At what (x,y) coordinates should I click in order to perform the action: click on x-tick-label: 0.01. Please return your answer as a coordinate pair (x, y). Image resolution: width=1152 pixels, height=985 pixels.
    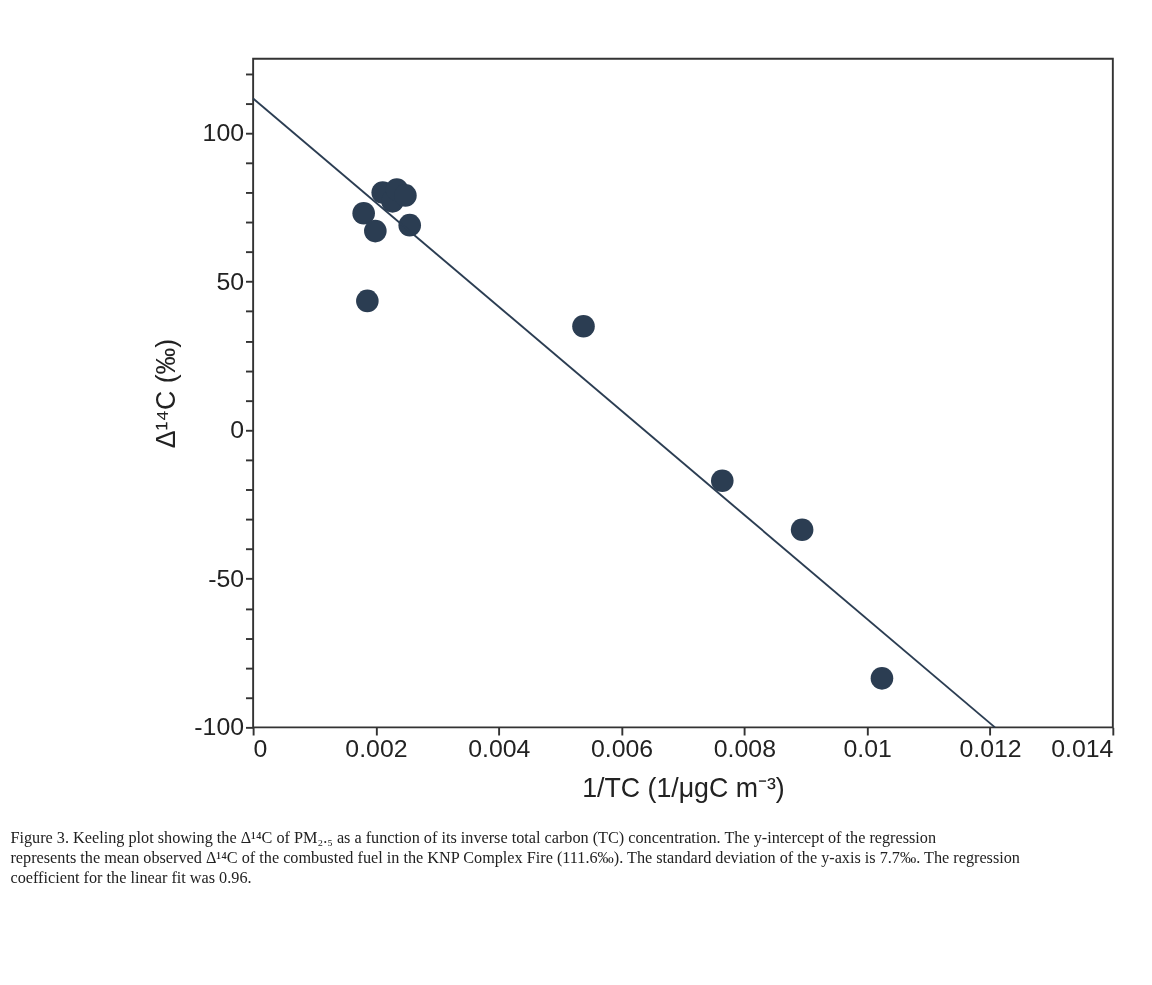
    Looking at the image, I should click on (867, 749).